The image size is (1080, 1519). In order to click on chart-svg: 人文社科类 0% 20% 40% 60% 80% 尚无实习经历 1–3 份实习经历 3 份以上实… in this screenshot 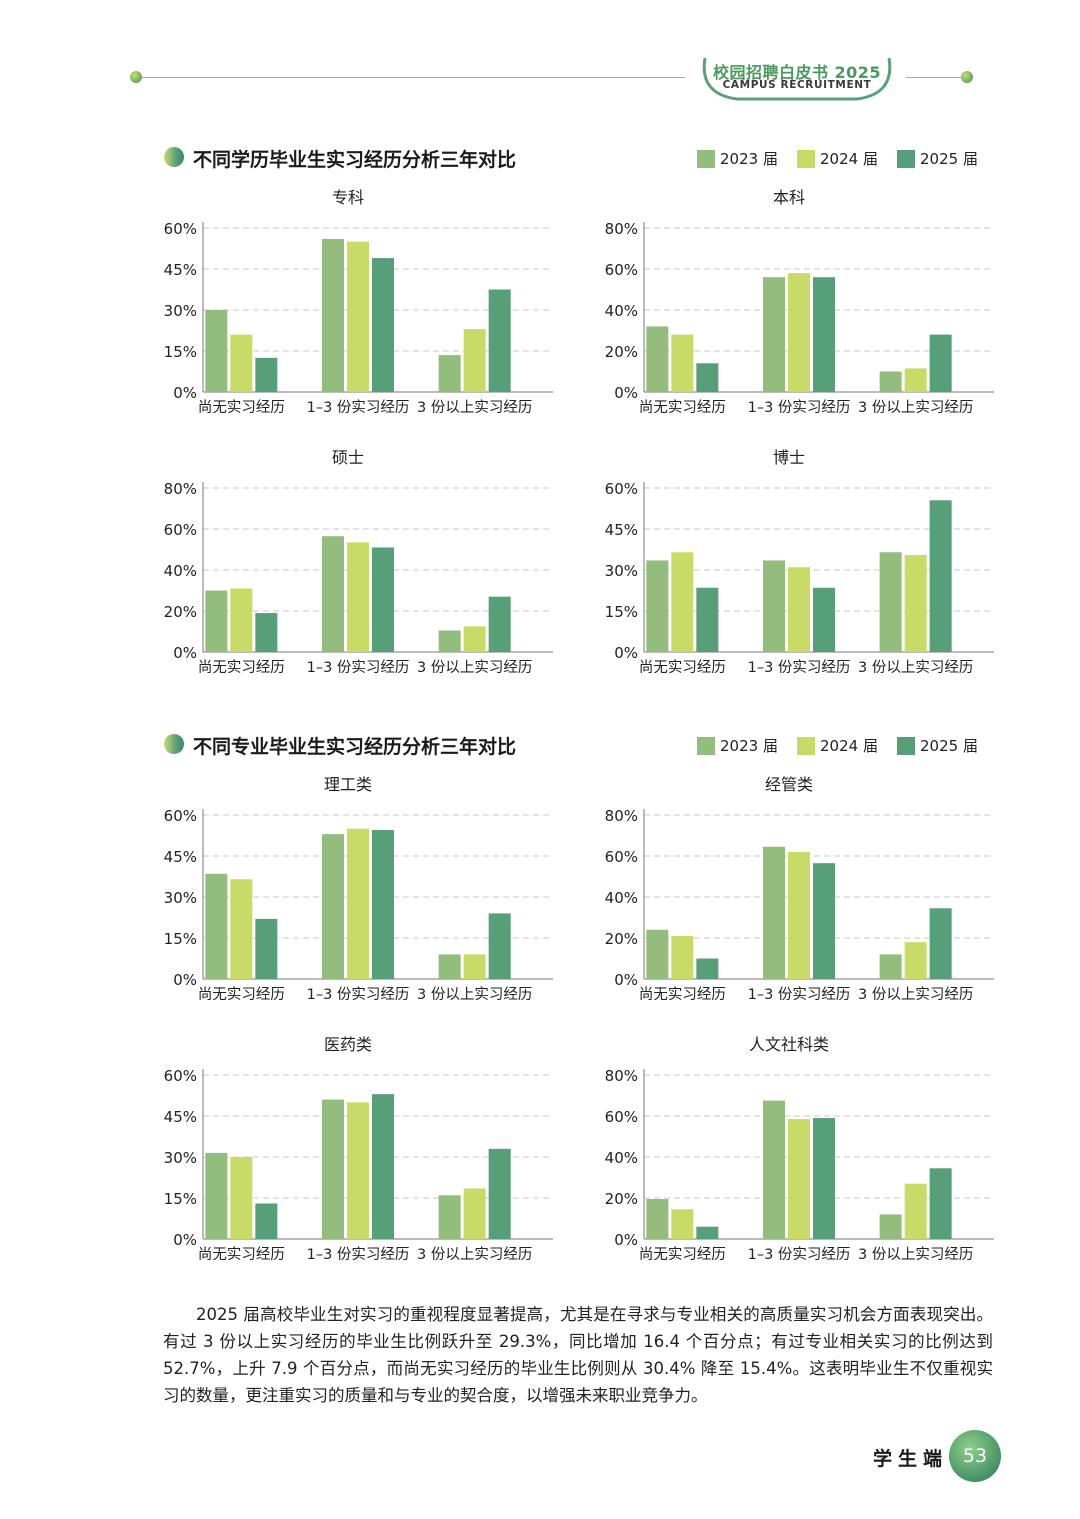, I will do `click(799, 1147)`.